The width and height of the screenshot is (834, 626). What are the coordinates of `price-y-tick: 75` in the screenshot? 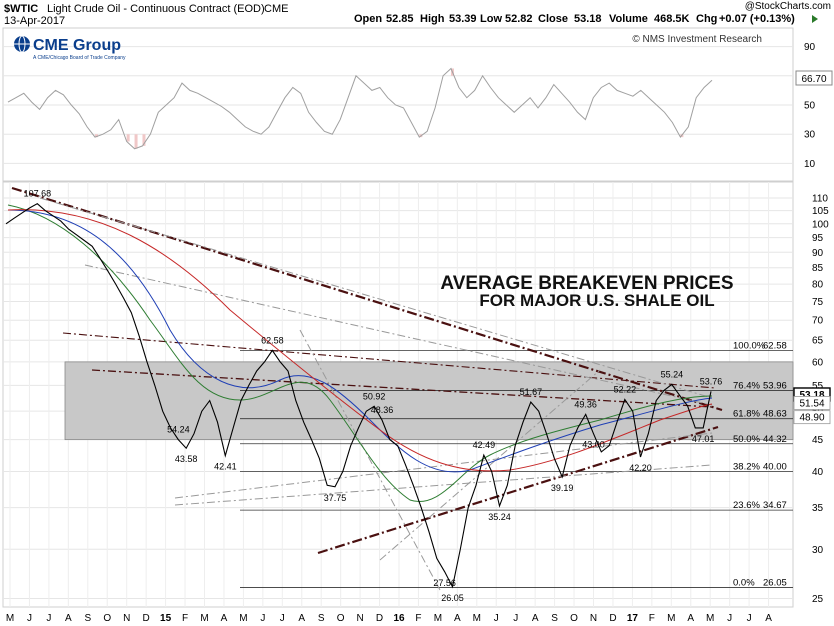 It's located at (818, 302).